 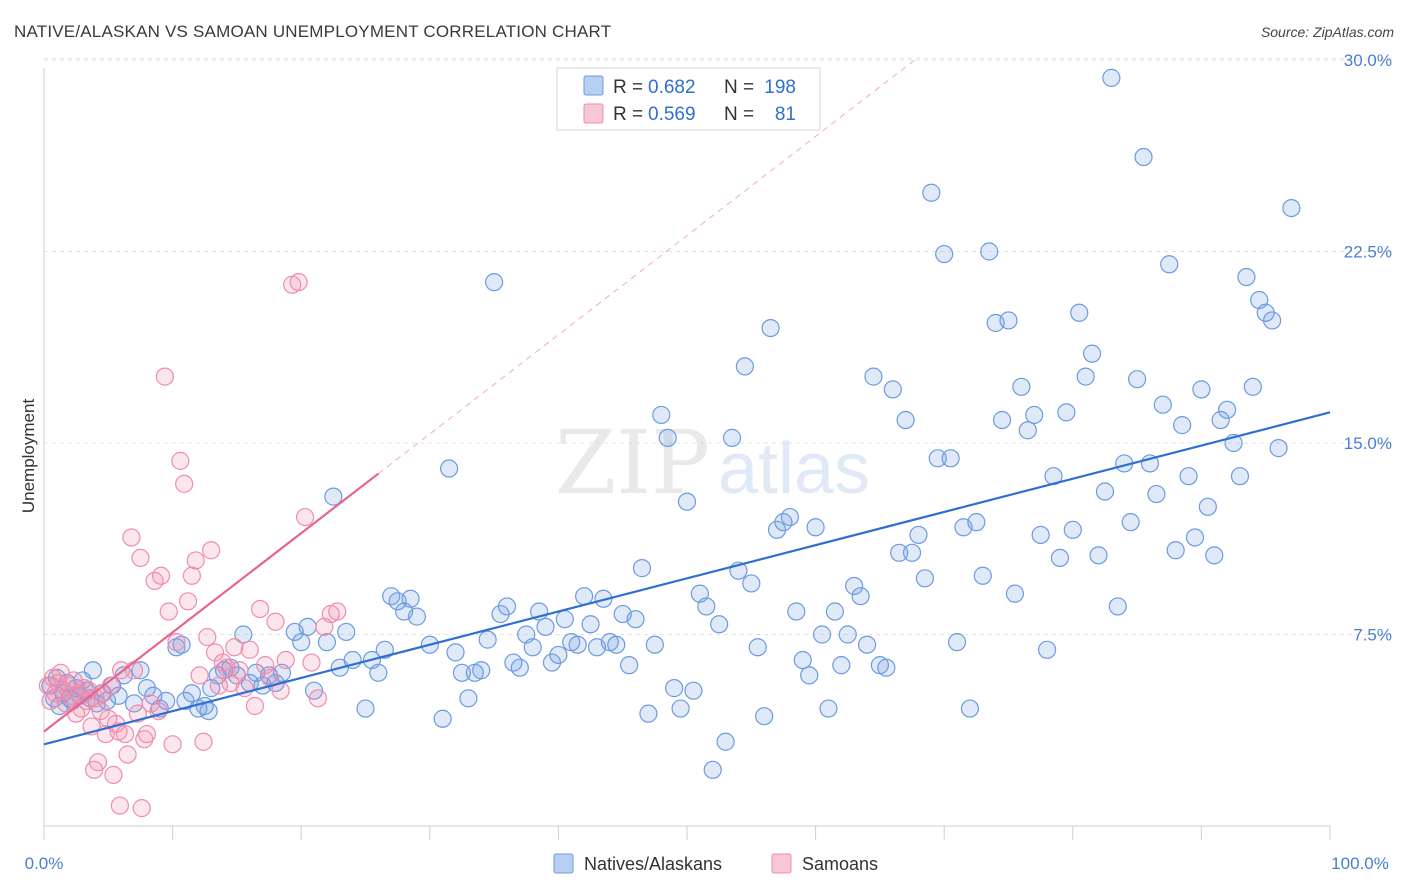 I want to click on source-label: Source: ZipAtlas.com, so click(x=1327, y=32).